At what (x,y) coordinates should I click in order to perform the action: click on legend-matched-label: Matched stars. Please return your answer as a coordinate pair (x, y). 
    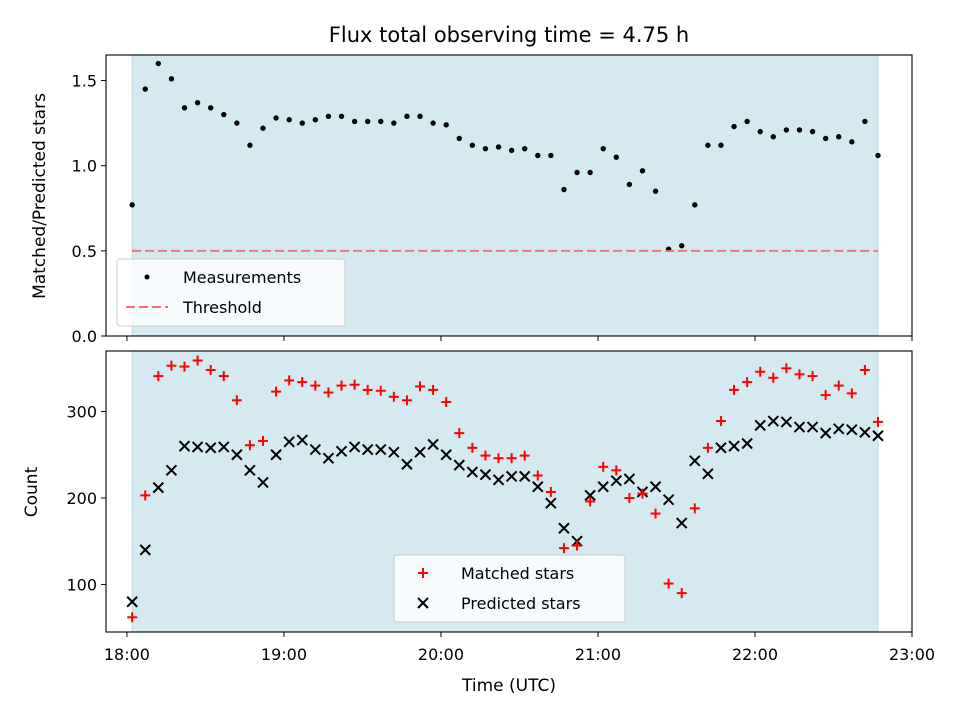
    Looking at the image, I should click on (517, 573).